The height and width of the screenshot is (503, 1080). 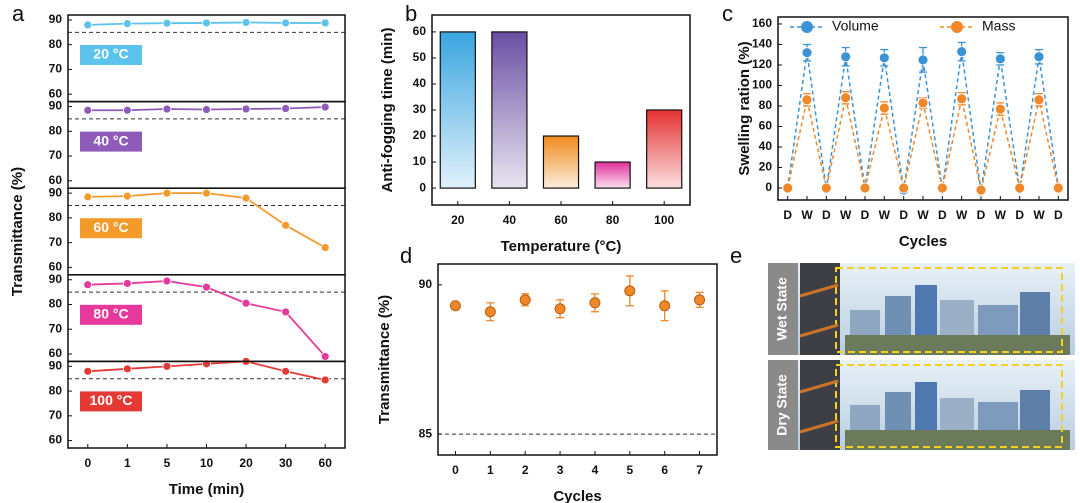 What do you see at coordinates (286, 463) in the screenshot?
I see `x-tick-label: 30` at bounding box center [286, 463].